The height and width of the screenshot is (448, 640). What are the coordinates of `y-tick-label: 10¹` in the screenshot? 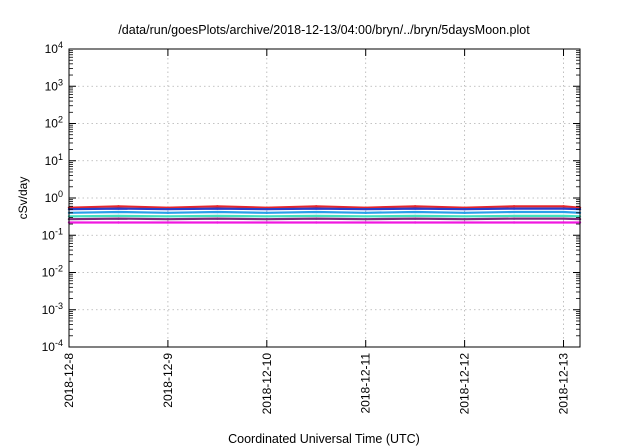 It's located at (54, 160).